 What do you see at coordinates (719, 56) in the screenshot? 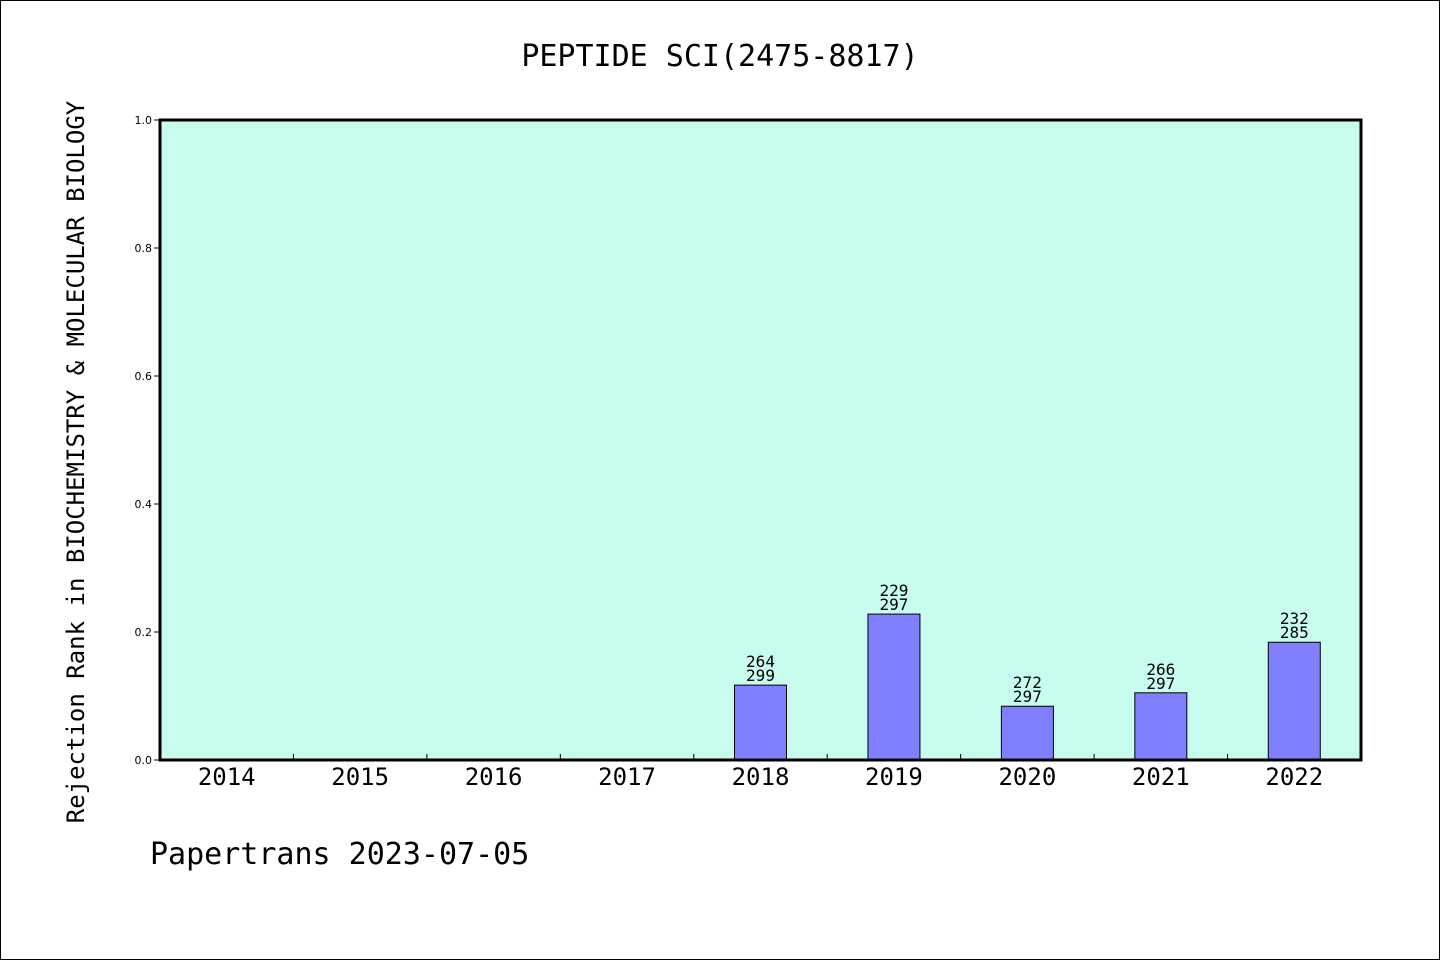
I see `chart-title: PEPTIDE SCI(2475-8817)` at bounding box center [719, 56].